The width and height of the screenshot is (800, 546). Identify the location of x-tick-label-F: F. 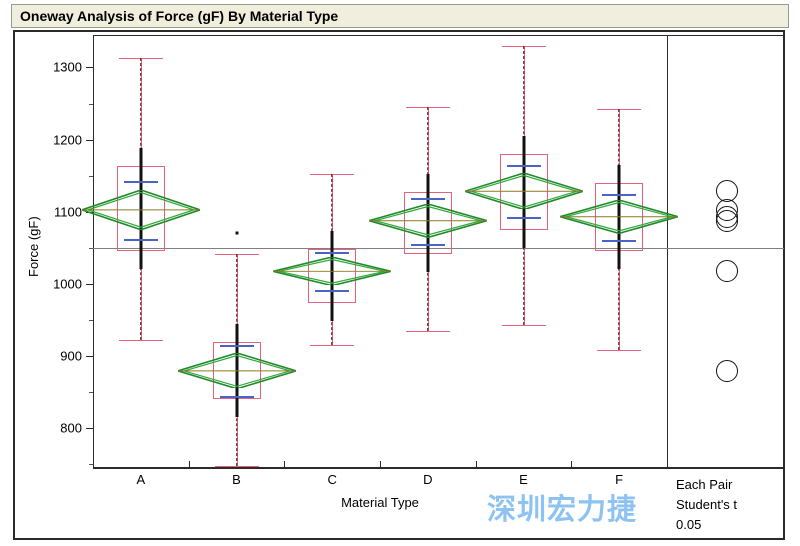
(619, 479).